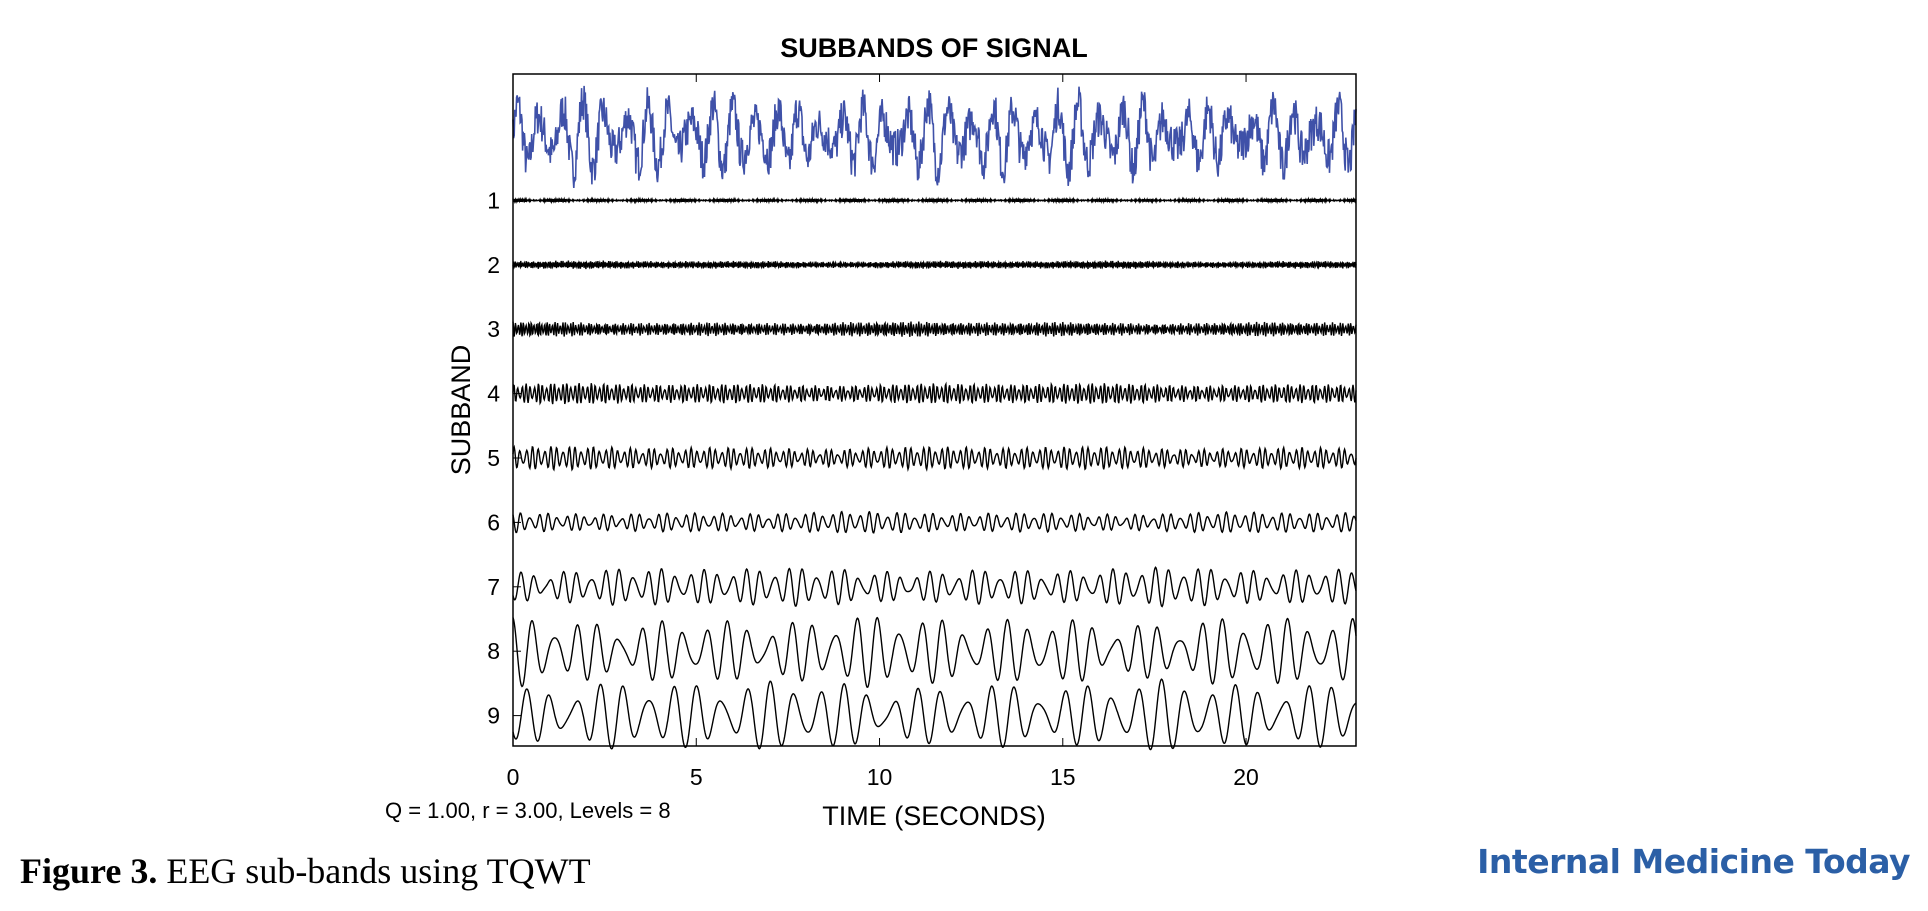 This screenshot has width=1928, height=911. I want to click on y-tick-label: 3, so click(493, 329).